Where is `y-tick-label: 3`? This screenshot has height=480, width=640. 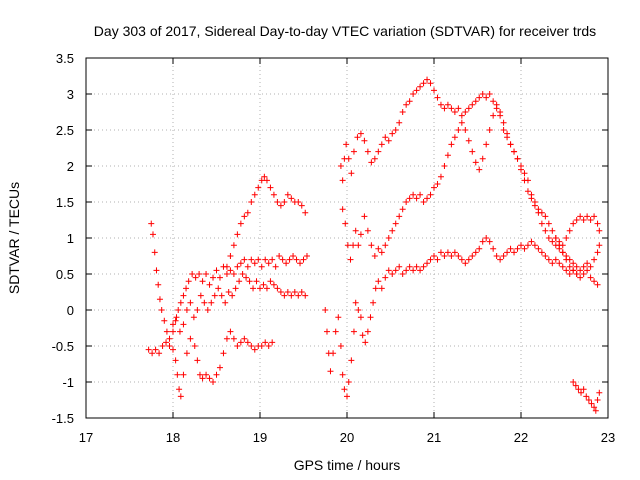 y-tick-label: 3 is located at coordinates (70, 94).